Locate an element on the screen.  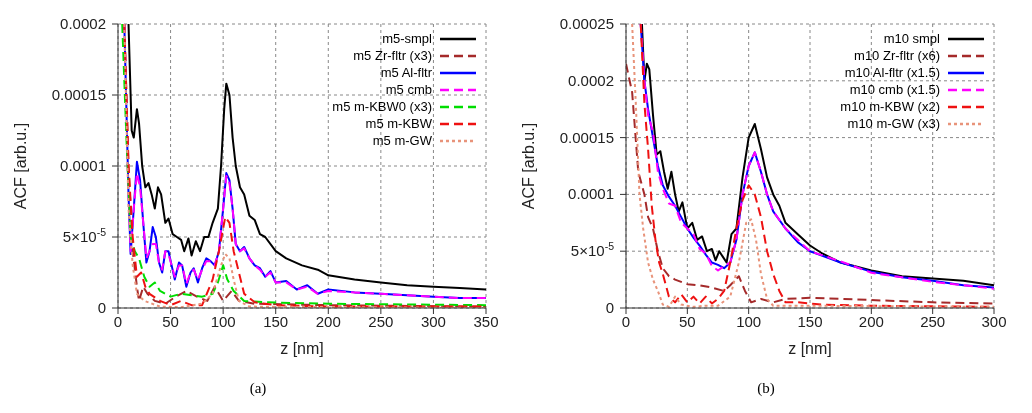
x-tick-label: 350 is located at coordinates (486, 321).